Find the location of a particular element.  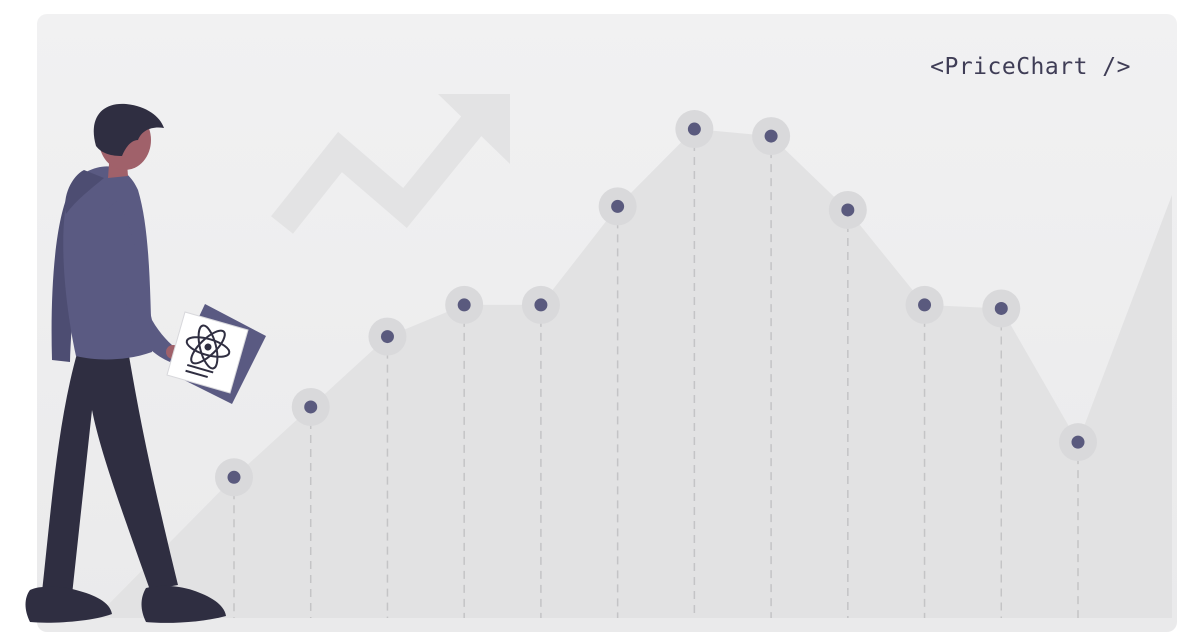

react-logo-document-icon is located at coordinates (216, 354).